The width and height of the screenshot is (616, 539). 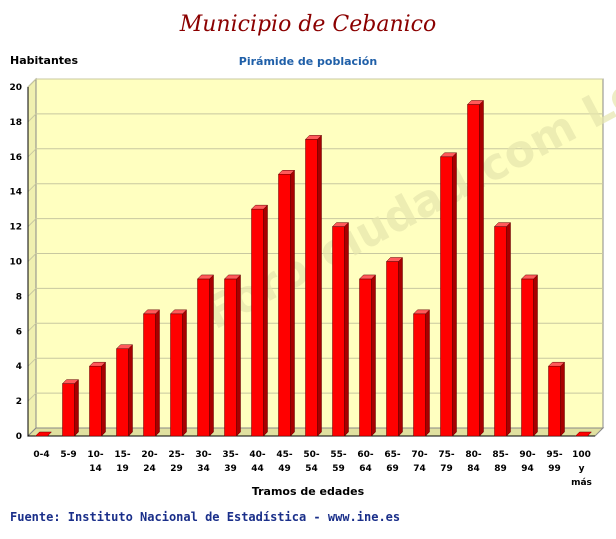 What do you see at coordinates (500, 455) in the screenshot?
I see `x-tick-label: 85-` at bounding box center [500, 455].